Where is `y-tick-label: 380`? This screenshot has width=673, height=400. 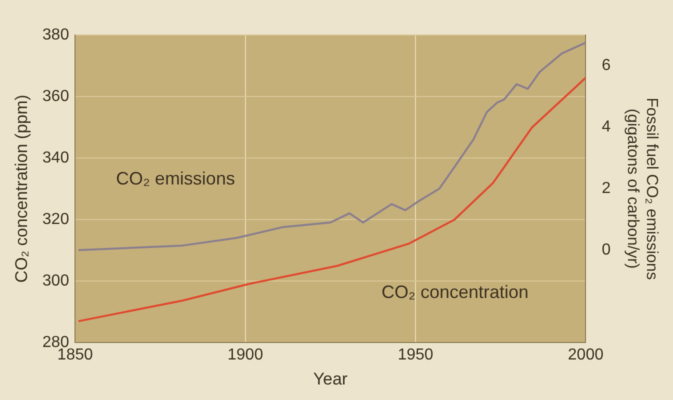
y-tick-label: 380 is located at coordinates (56, 35).